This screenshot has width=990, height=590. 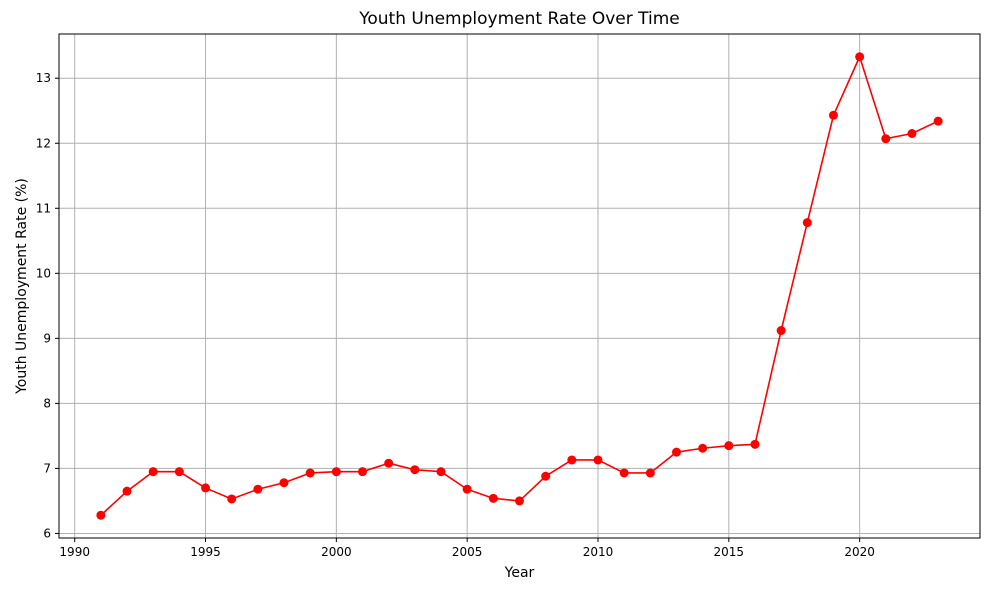 What do you see at coordinates (47, 468) in the screenshot?
I see `y-tick-label: 7` at bounding box center [47, 468].